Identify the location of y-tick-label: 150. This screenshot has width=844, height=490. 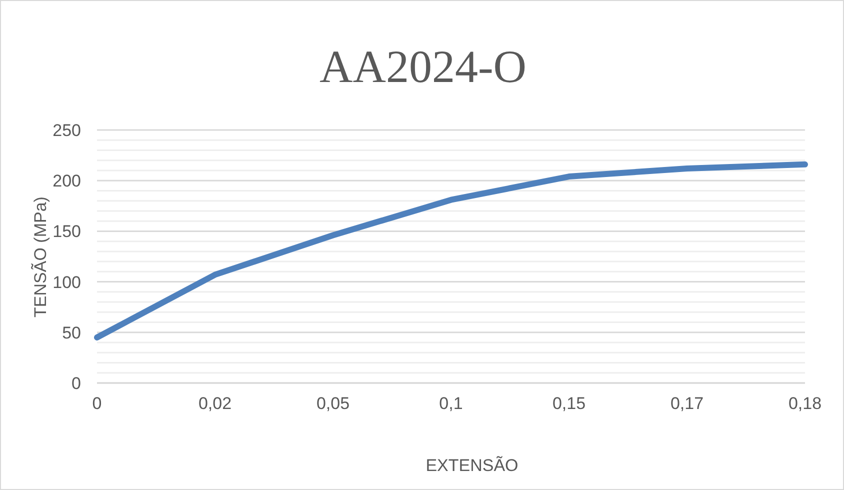
(66, 232).